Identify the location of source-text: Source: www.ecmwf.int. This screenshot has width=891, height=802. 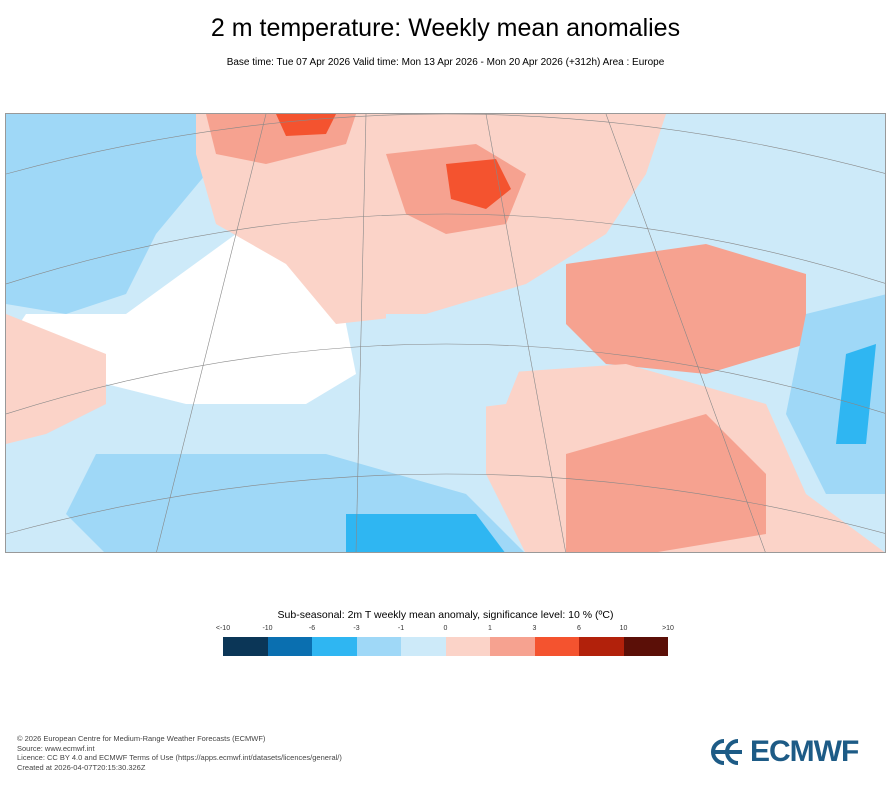
(56, 748).